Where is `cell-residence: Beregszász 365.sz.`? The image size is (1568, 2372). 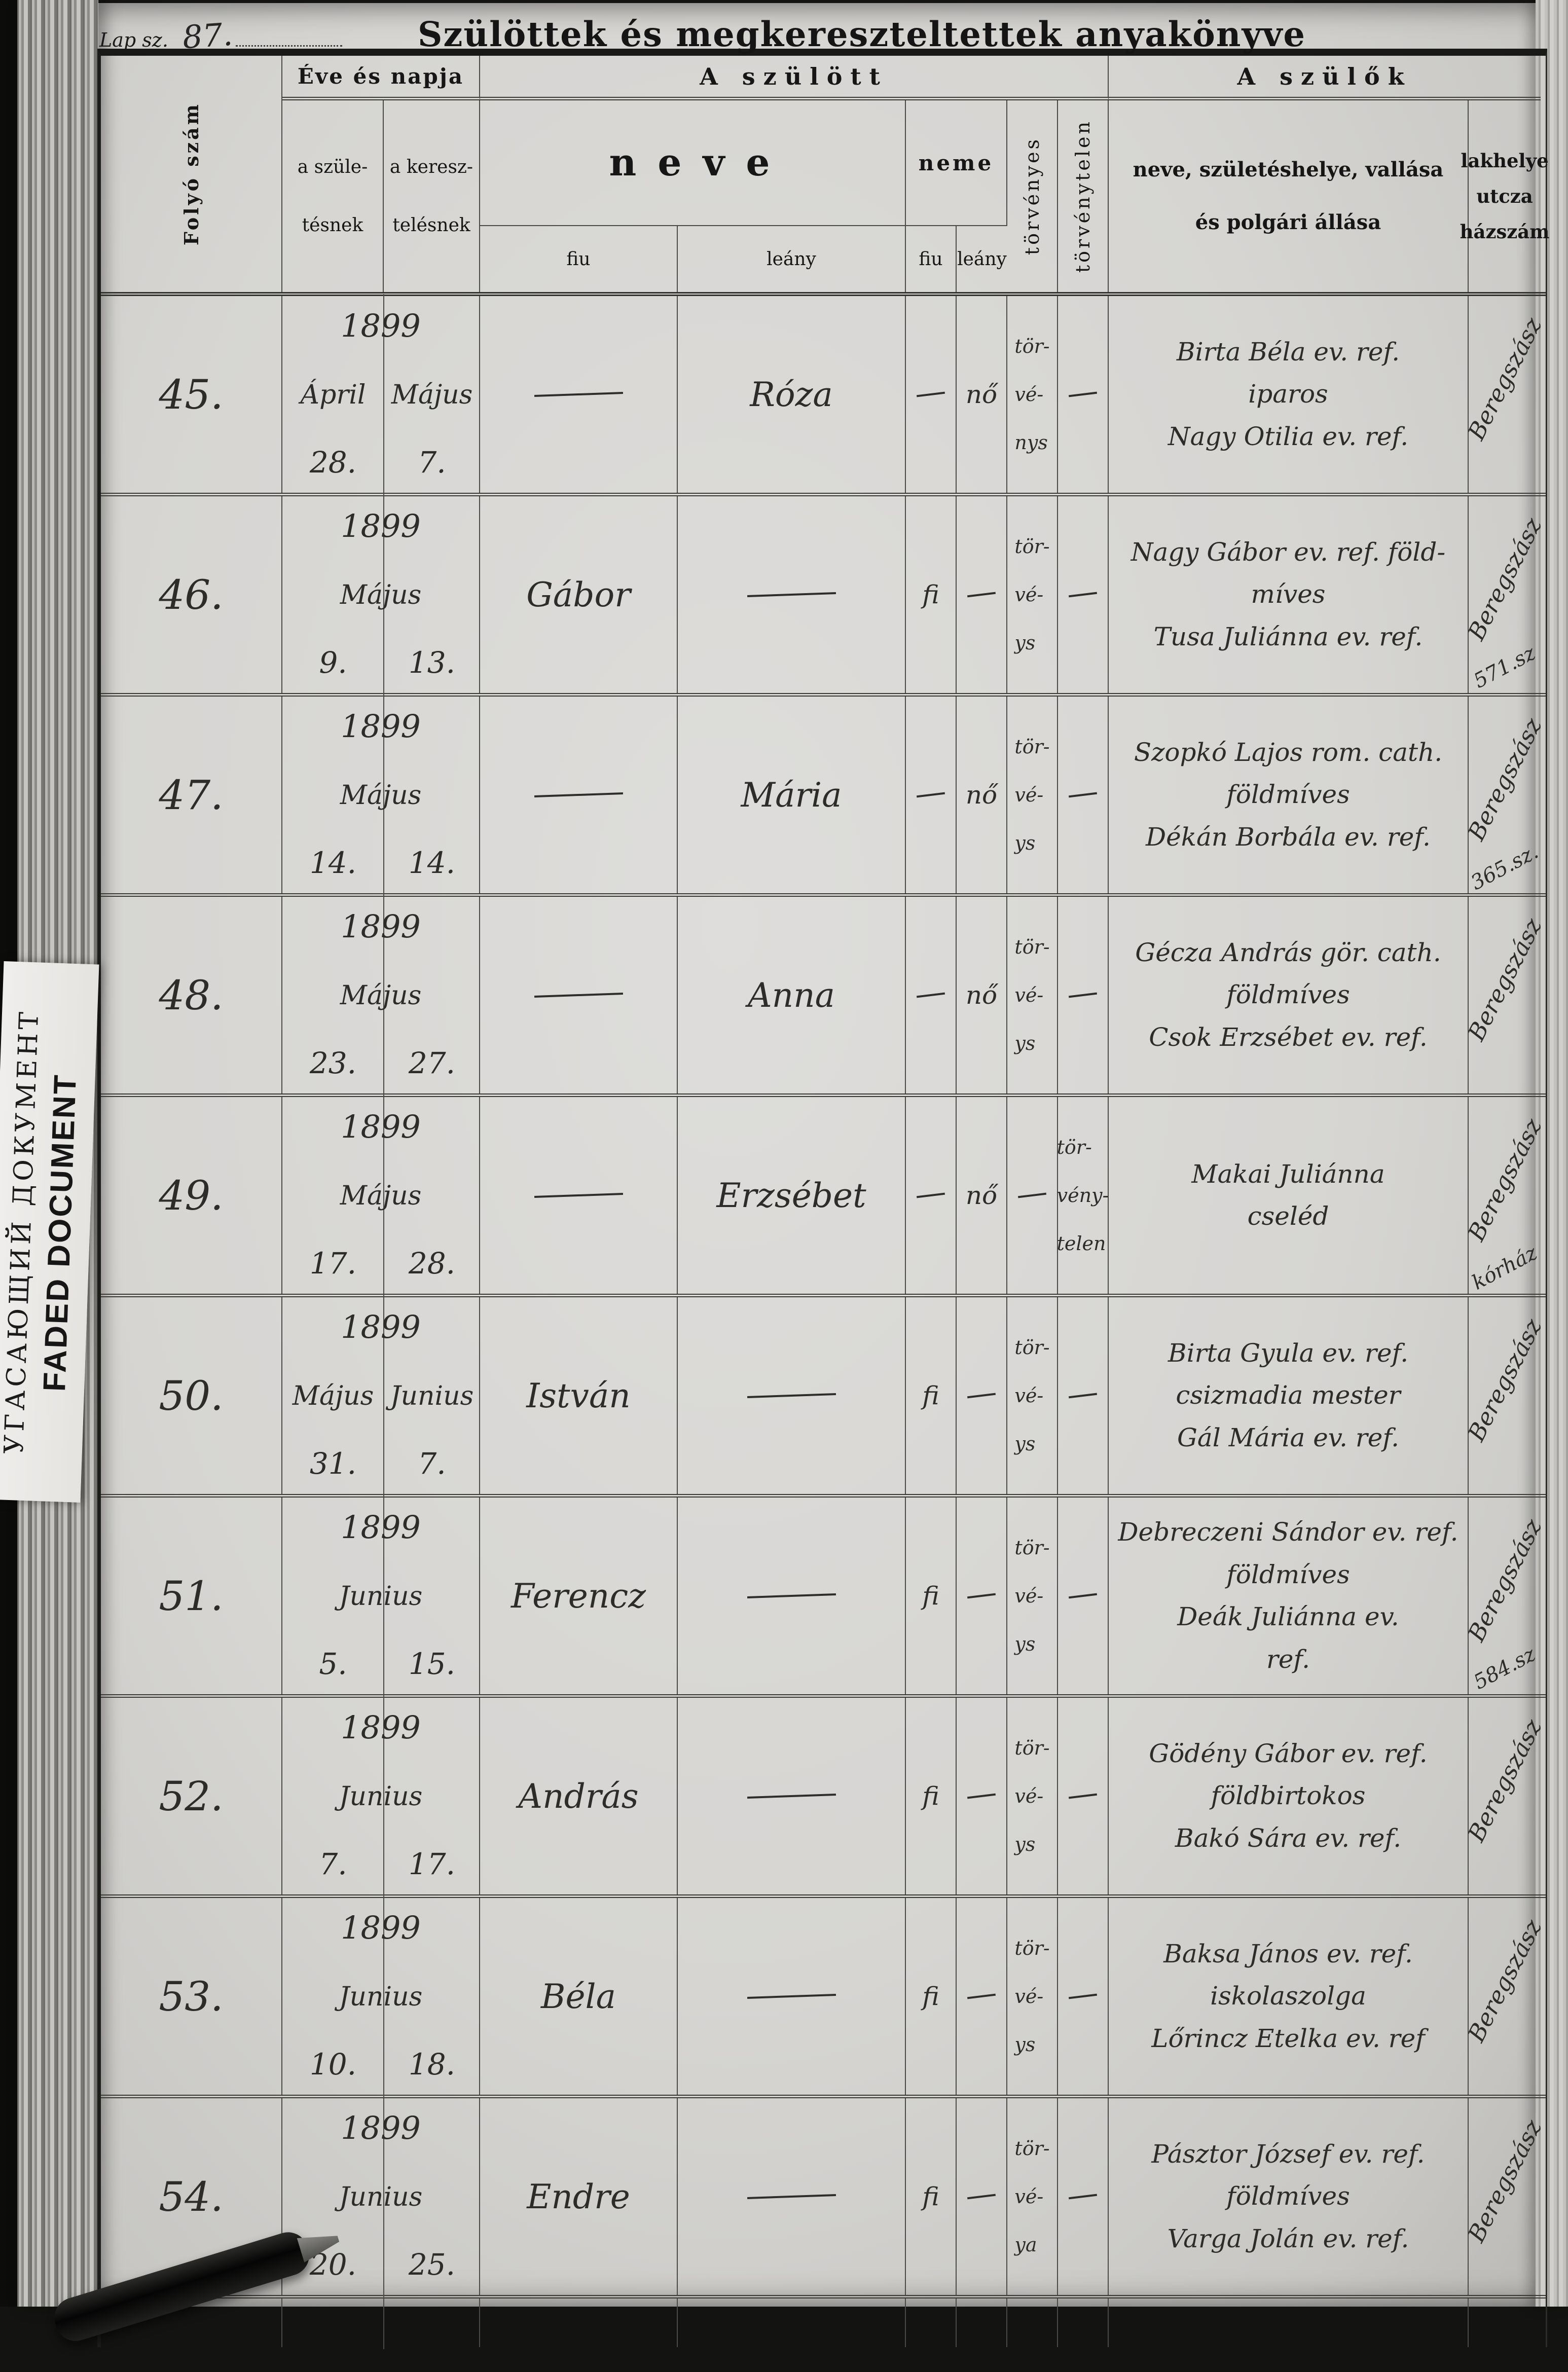
cell-residence: Beregszász 365.sz. is located at coordinates (1505, 795).